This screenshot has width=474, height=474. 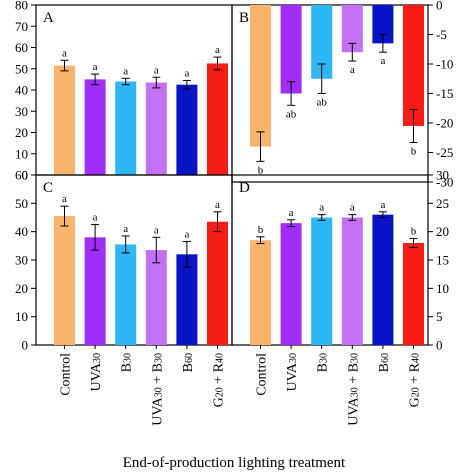 I want to click on y-tick-label: -20, so click(x=444, y=123).